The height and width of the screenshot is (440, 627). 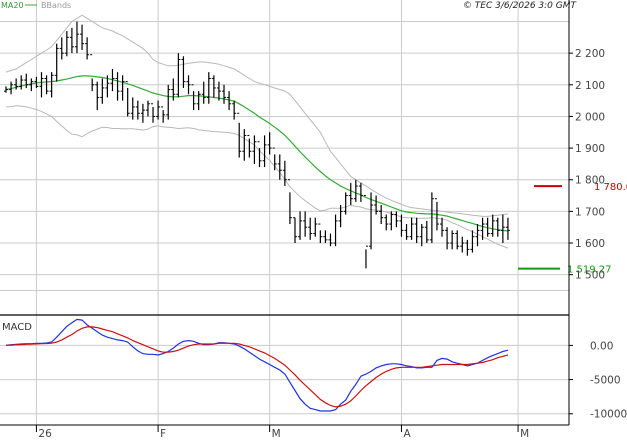 What do you see at coordinates (284, 379) in the screenshot?
I see `macd-grid` at bounding box center [284, 379].